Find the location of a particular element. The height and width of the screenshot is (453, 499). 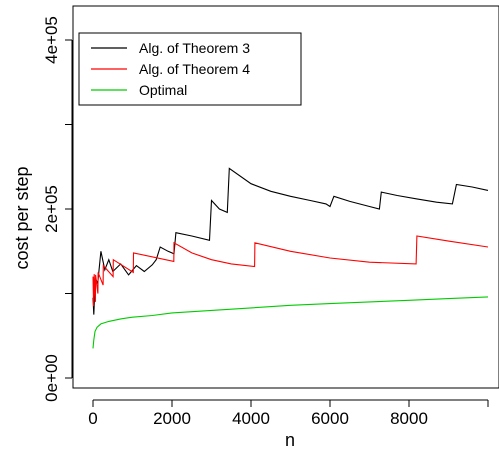

y-axis: 0e+00 2e+05 4e+05 is located at coordinates (57, 209).